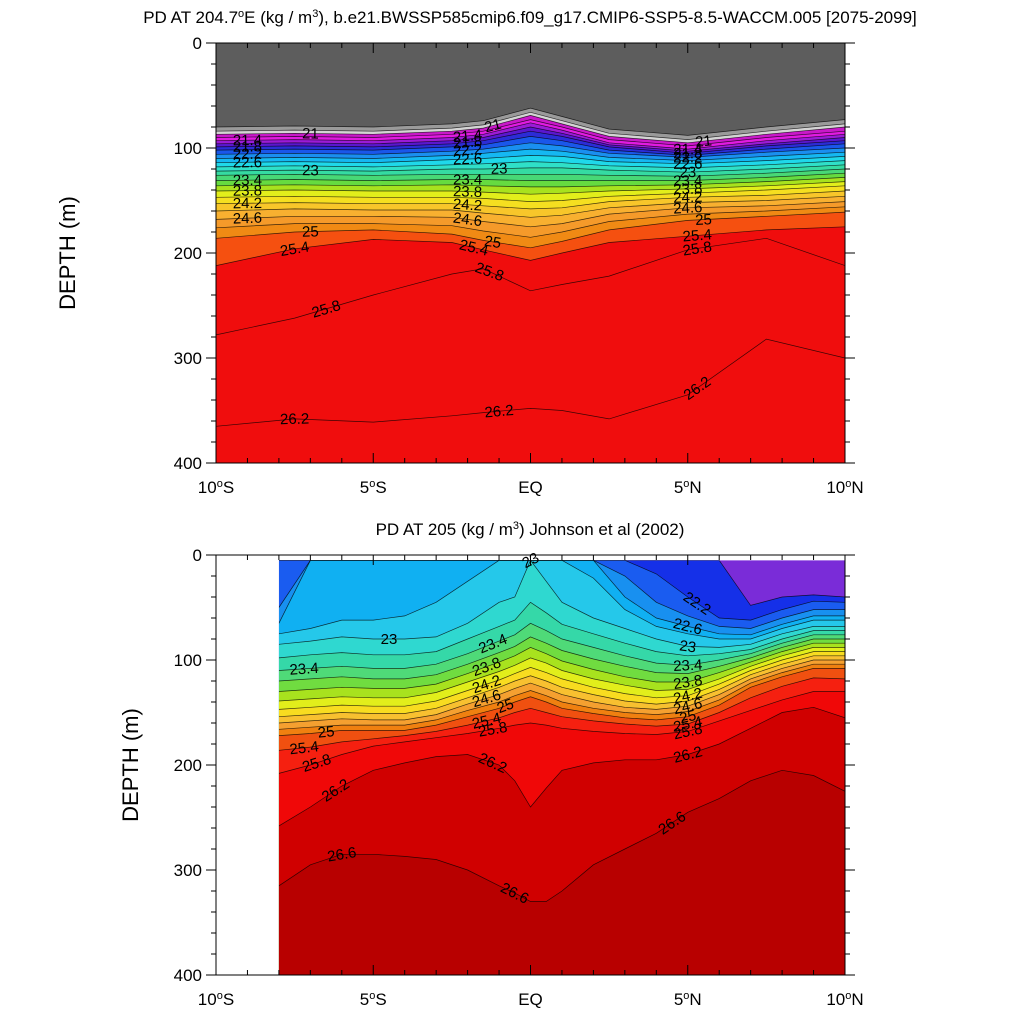 Image resolution: width=1024 pixels, height=1029 pixels. I want to click on lower-y-tick-label: 100, so click(188, 660).